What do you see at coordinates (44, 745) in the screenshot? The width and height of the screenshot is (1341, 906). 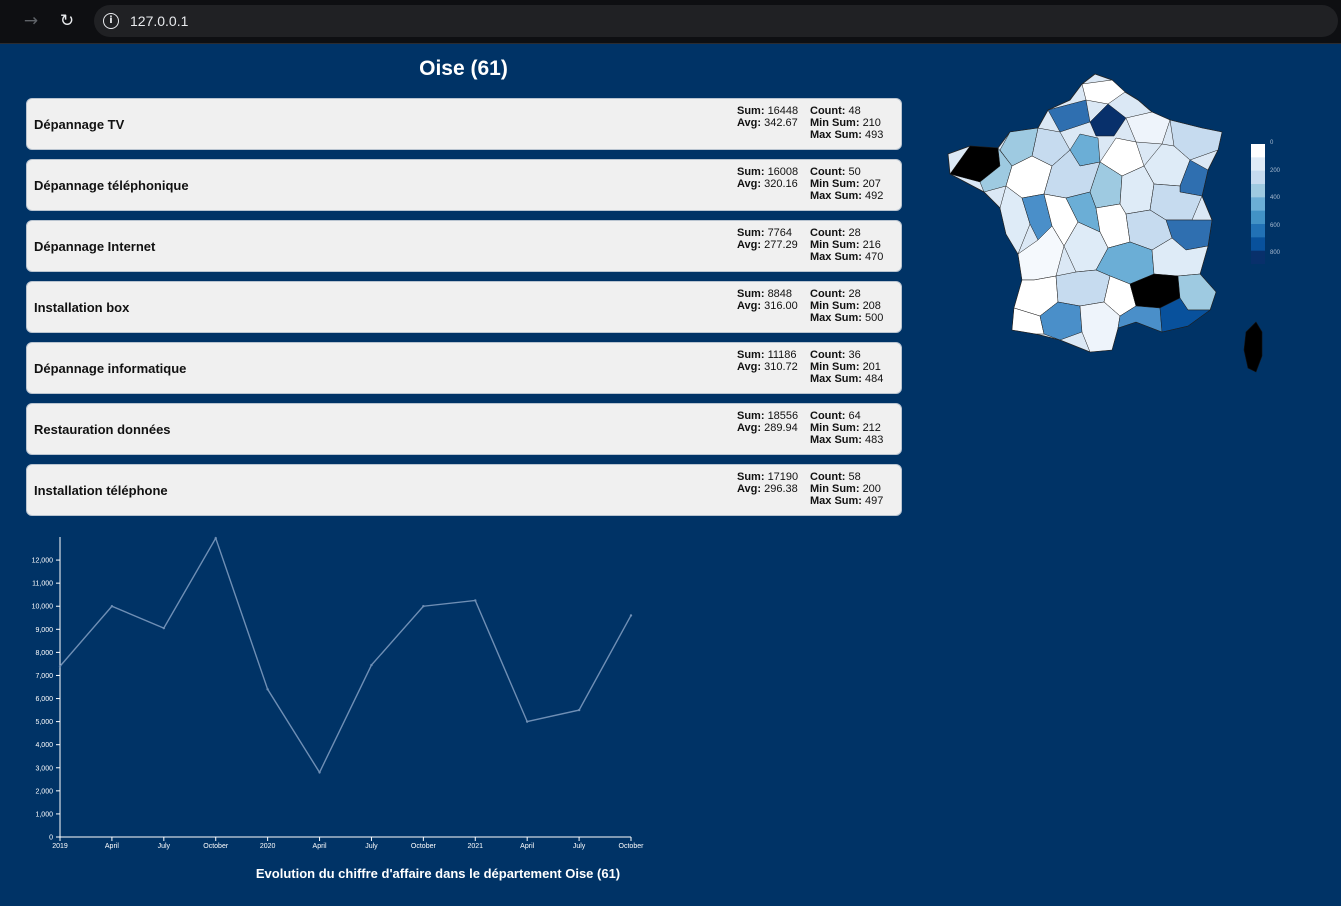 I see `y-tick-label: 4,000` at bounding box center [44, 745].